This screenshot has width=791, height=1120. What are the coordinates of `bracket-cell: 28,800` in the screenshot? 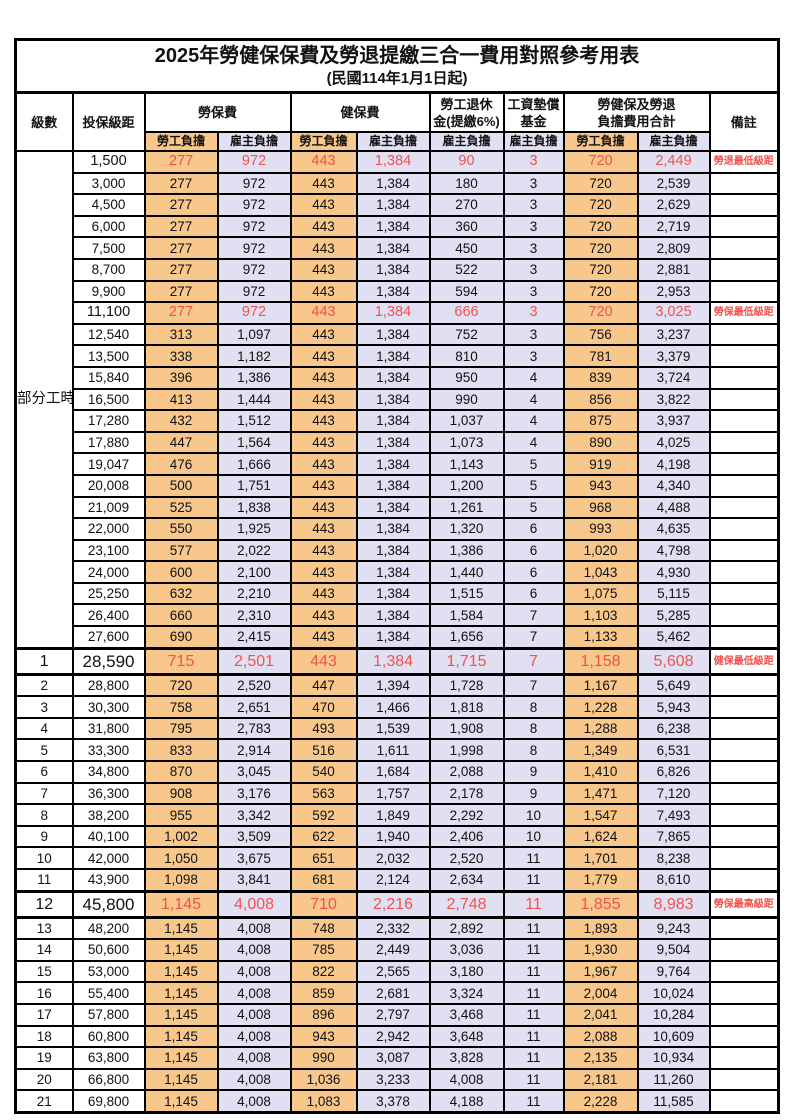 It's located at (108, 685).